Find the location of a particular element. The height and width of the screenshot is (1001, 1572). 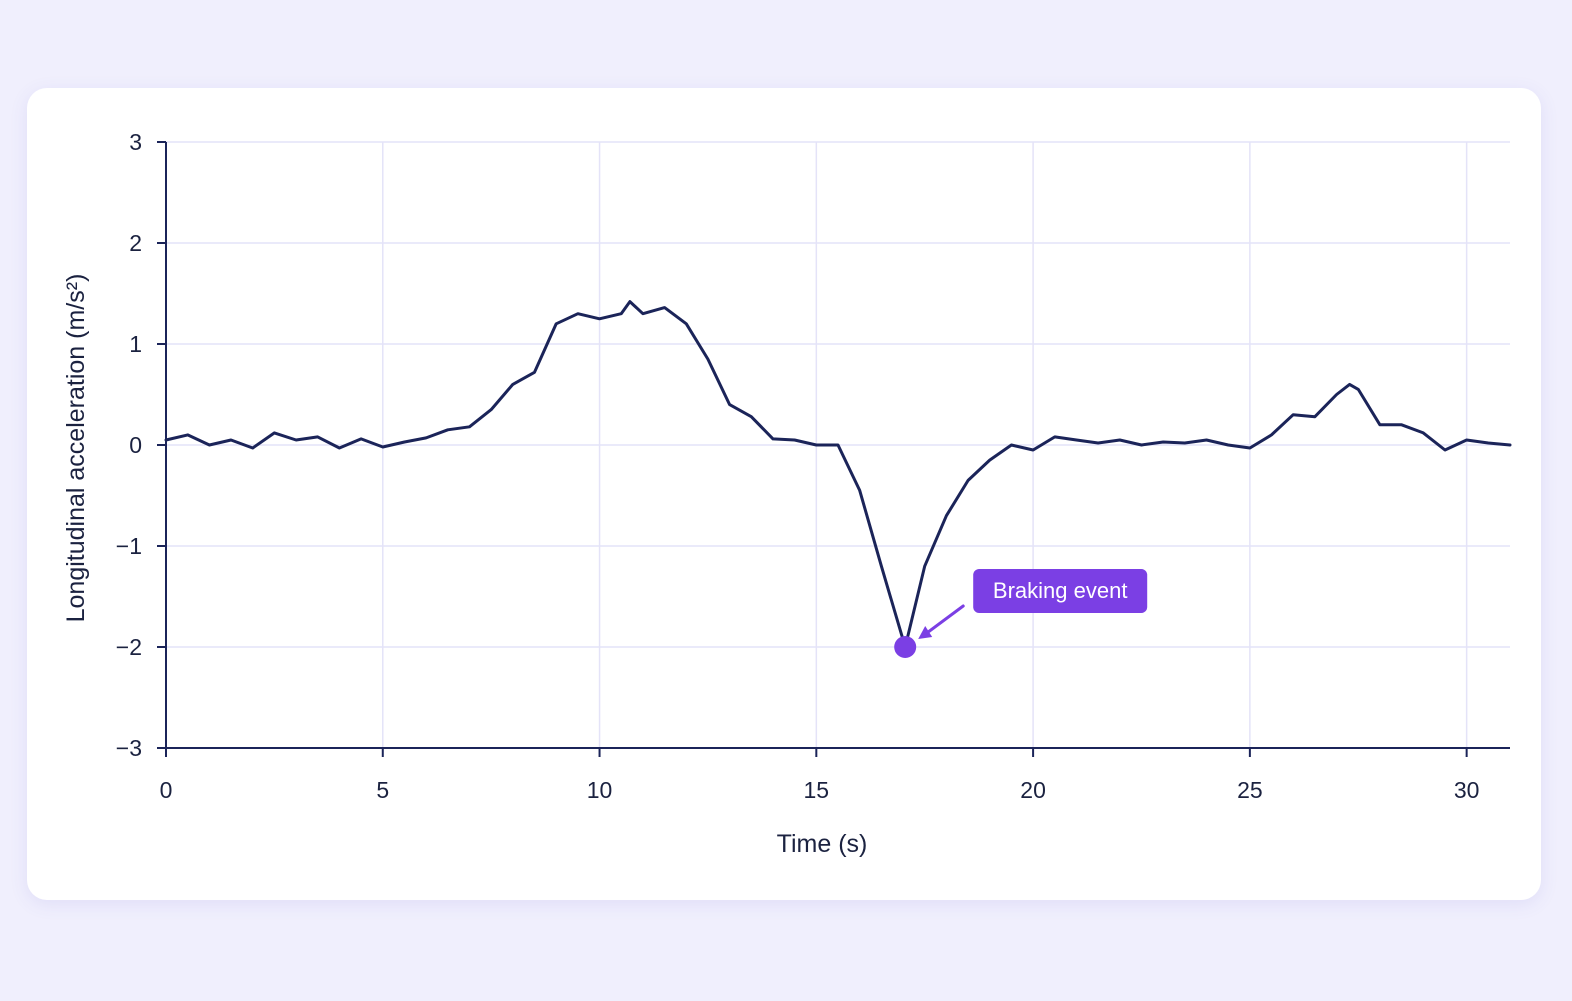

y-tick-label: 1 is located at coordinates (135, 344).